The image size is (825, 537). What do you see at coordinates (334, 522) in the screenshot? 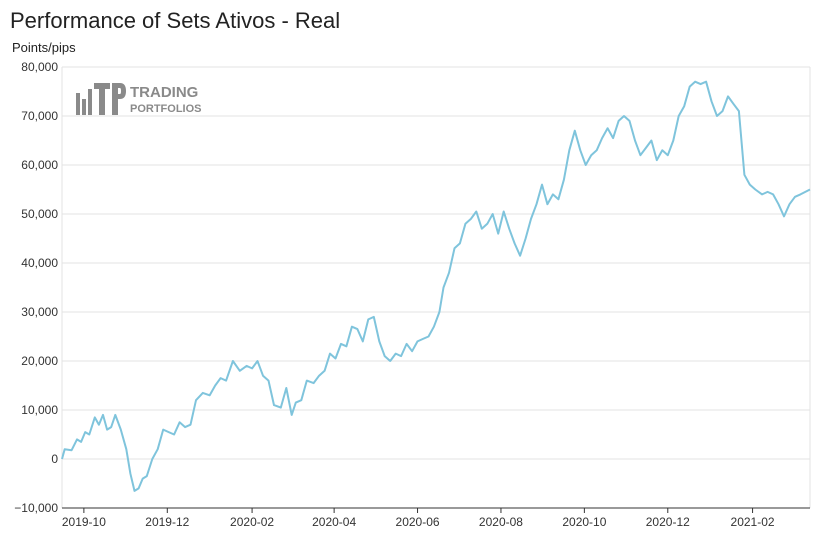
I see `x-tick-label: 2020-04` at bounding box center [334, 522].